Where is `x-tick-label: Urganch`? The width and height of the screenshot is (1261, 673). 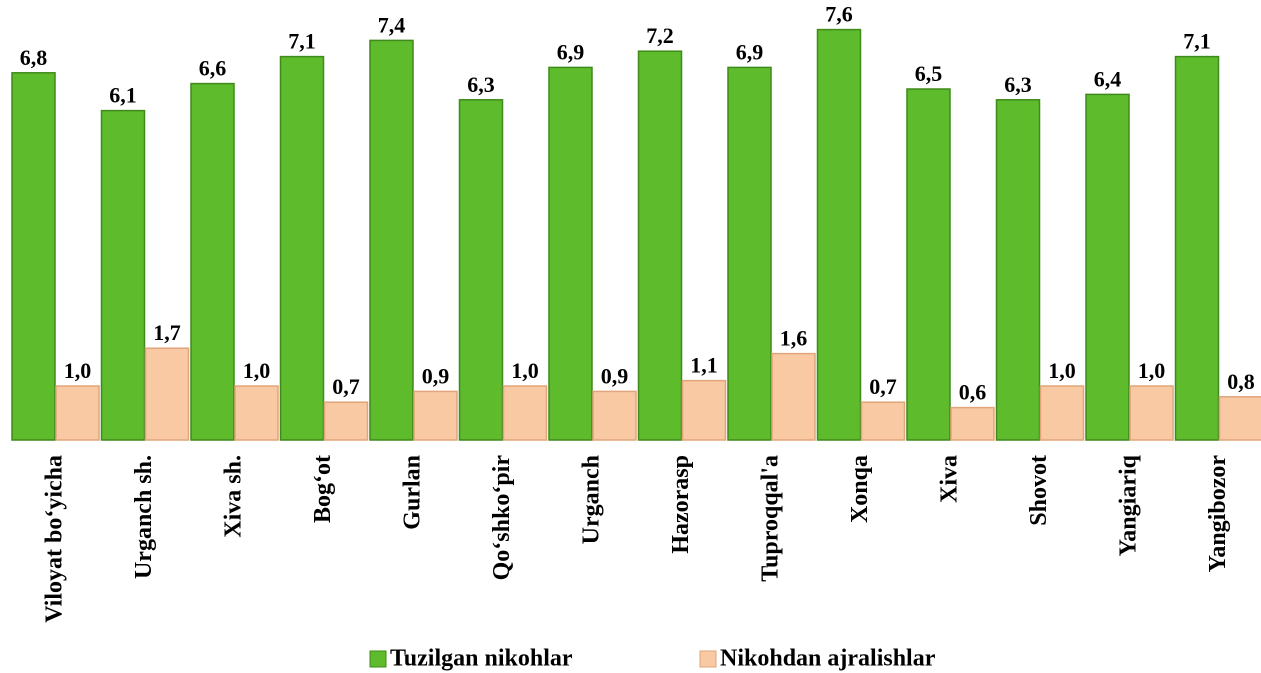
x-tick-label: Urganch is located at coordinates (592, 499).